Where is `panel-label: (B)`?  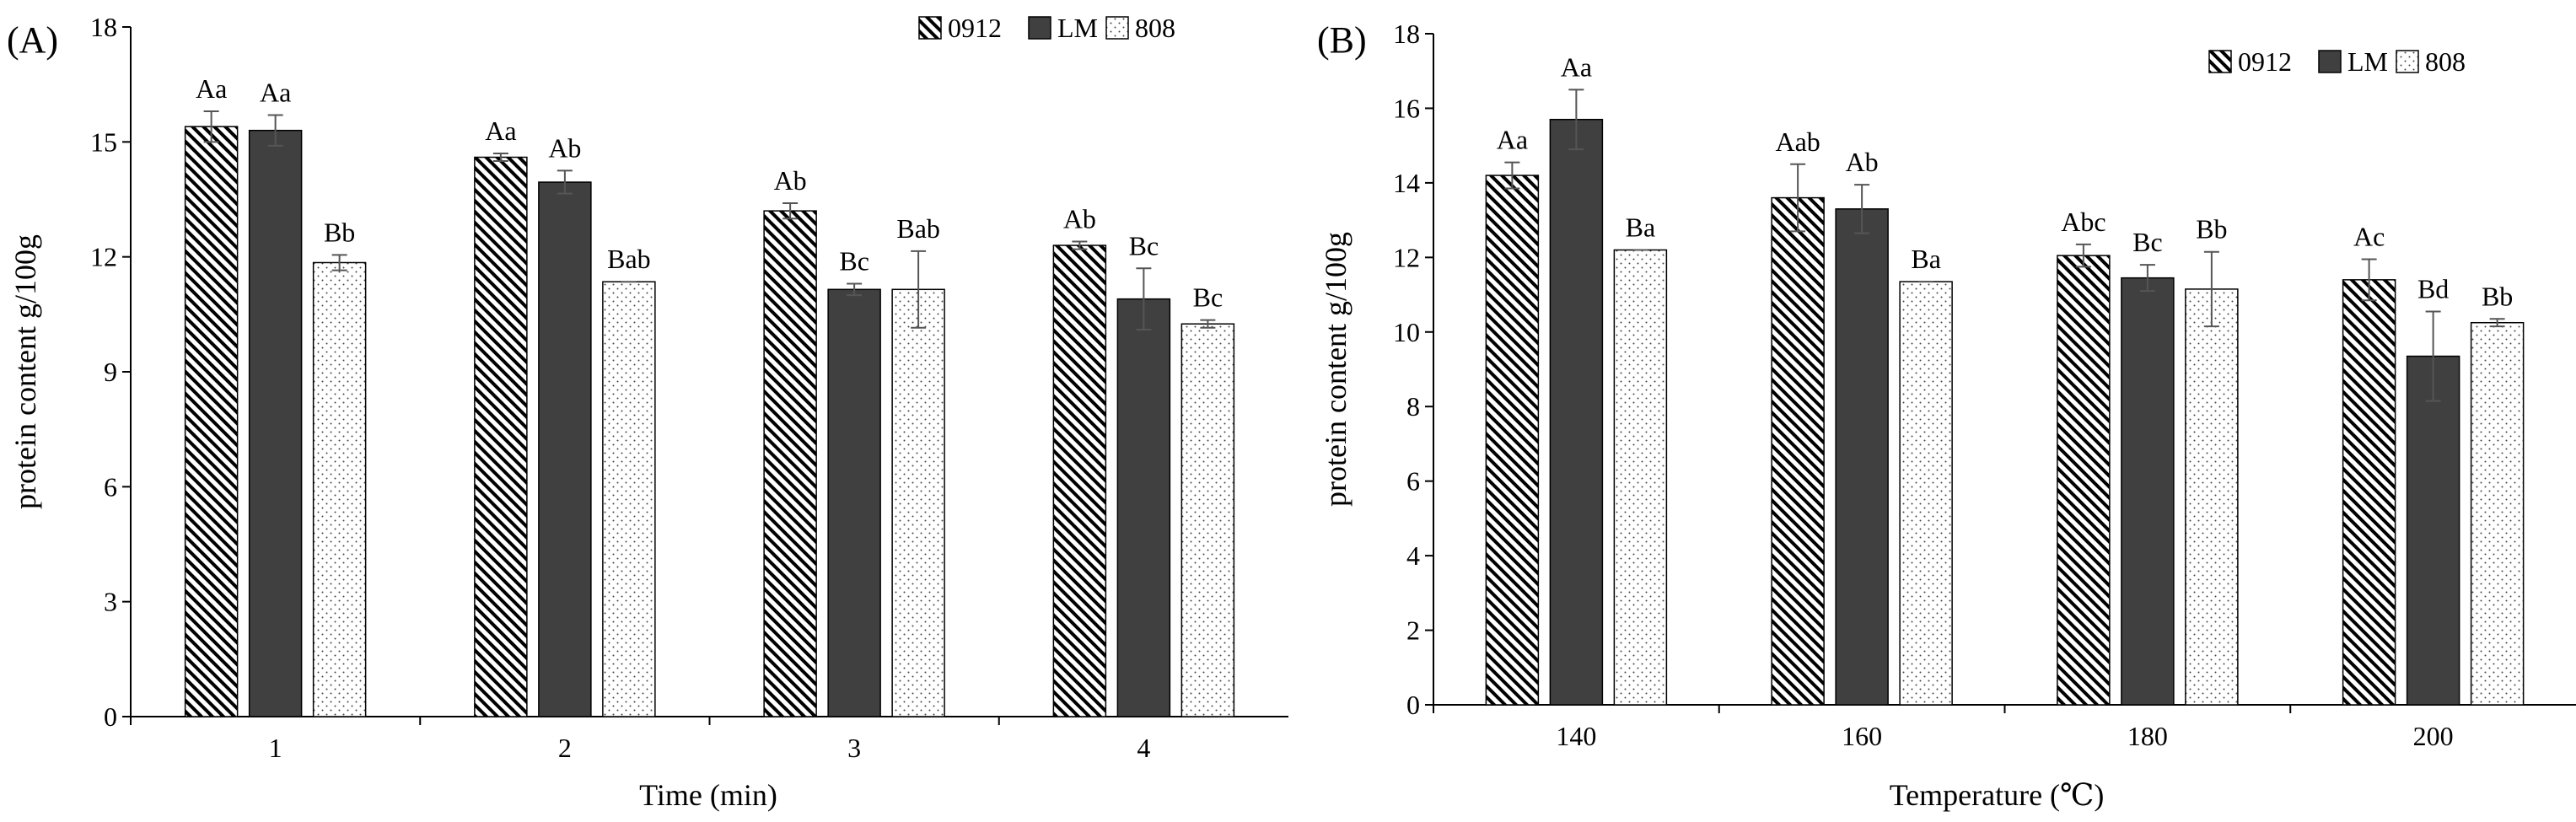
panel-label: (B) is located at coordinates (1342, 40).